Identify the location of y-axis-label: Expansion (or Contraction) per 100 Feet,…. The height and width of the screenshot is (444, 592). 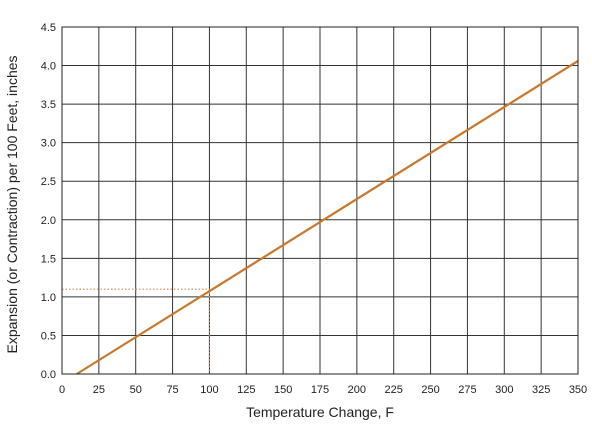
(12, 204).